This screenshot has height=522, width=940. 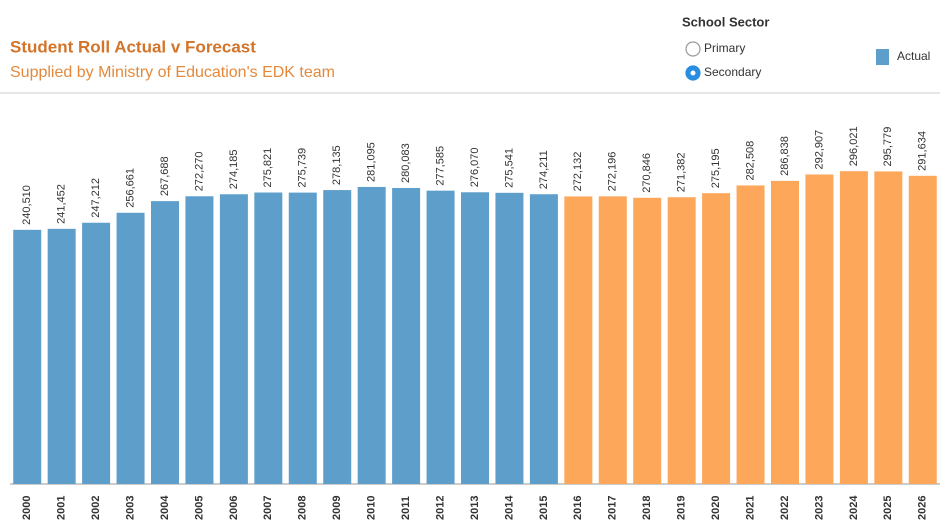 I want to click on x-tick-label: 2009, so click(x=337, y=508).